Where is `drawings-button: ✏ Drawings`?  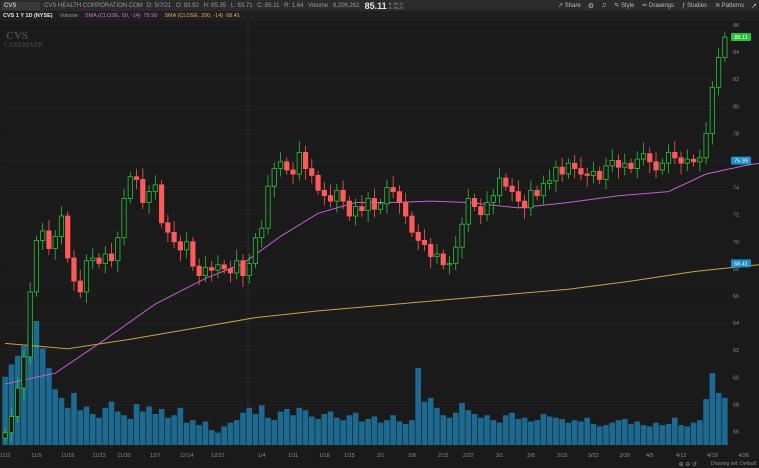 drawings-button: ✏ Drawings is located at coordinates (658, 5).